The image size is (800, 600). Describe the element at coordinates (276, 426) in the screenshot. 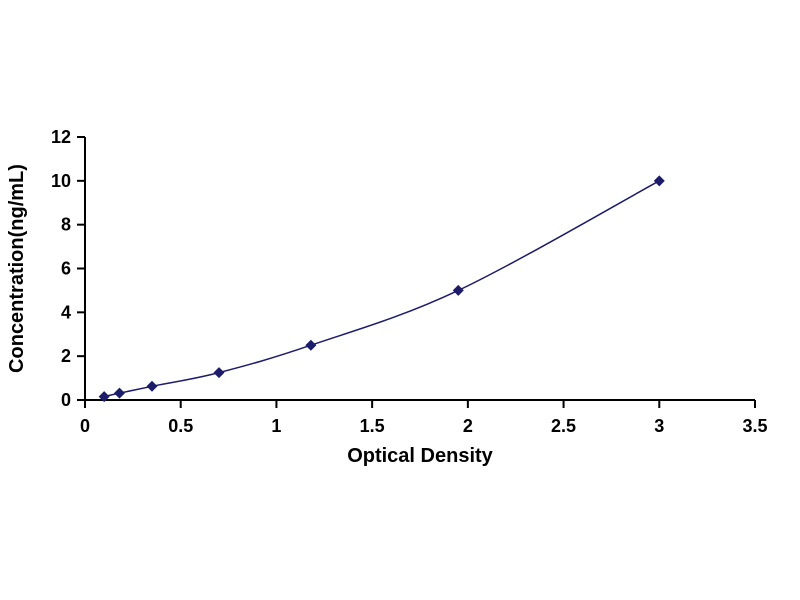

I see `x-tick-label: 1` at that location.